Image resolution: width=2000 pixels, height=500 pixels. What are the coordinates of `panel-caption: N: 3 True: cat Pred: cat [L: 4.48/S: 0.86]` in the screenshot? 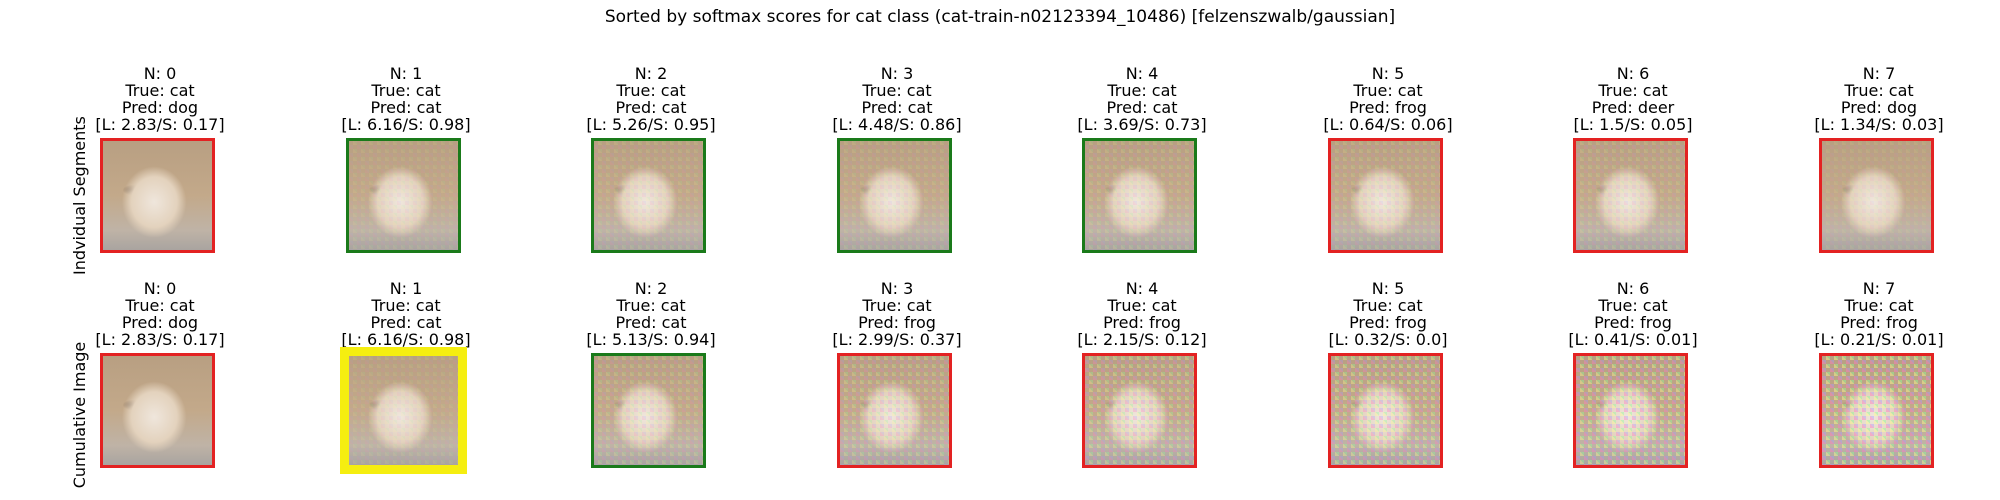 It's located at (897, 99).